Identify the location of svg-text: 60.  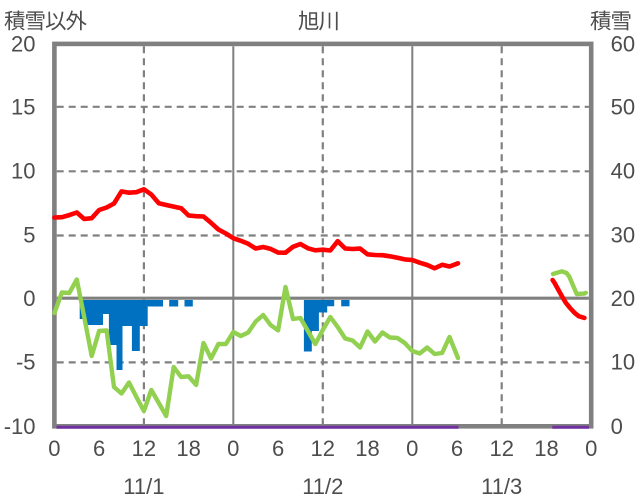
(623, 44).